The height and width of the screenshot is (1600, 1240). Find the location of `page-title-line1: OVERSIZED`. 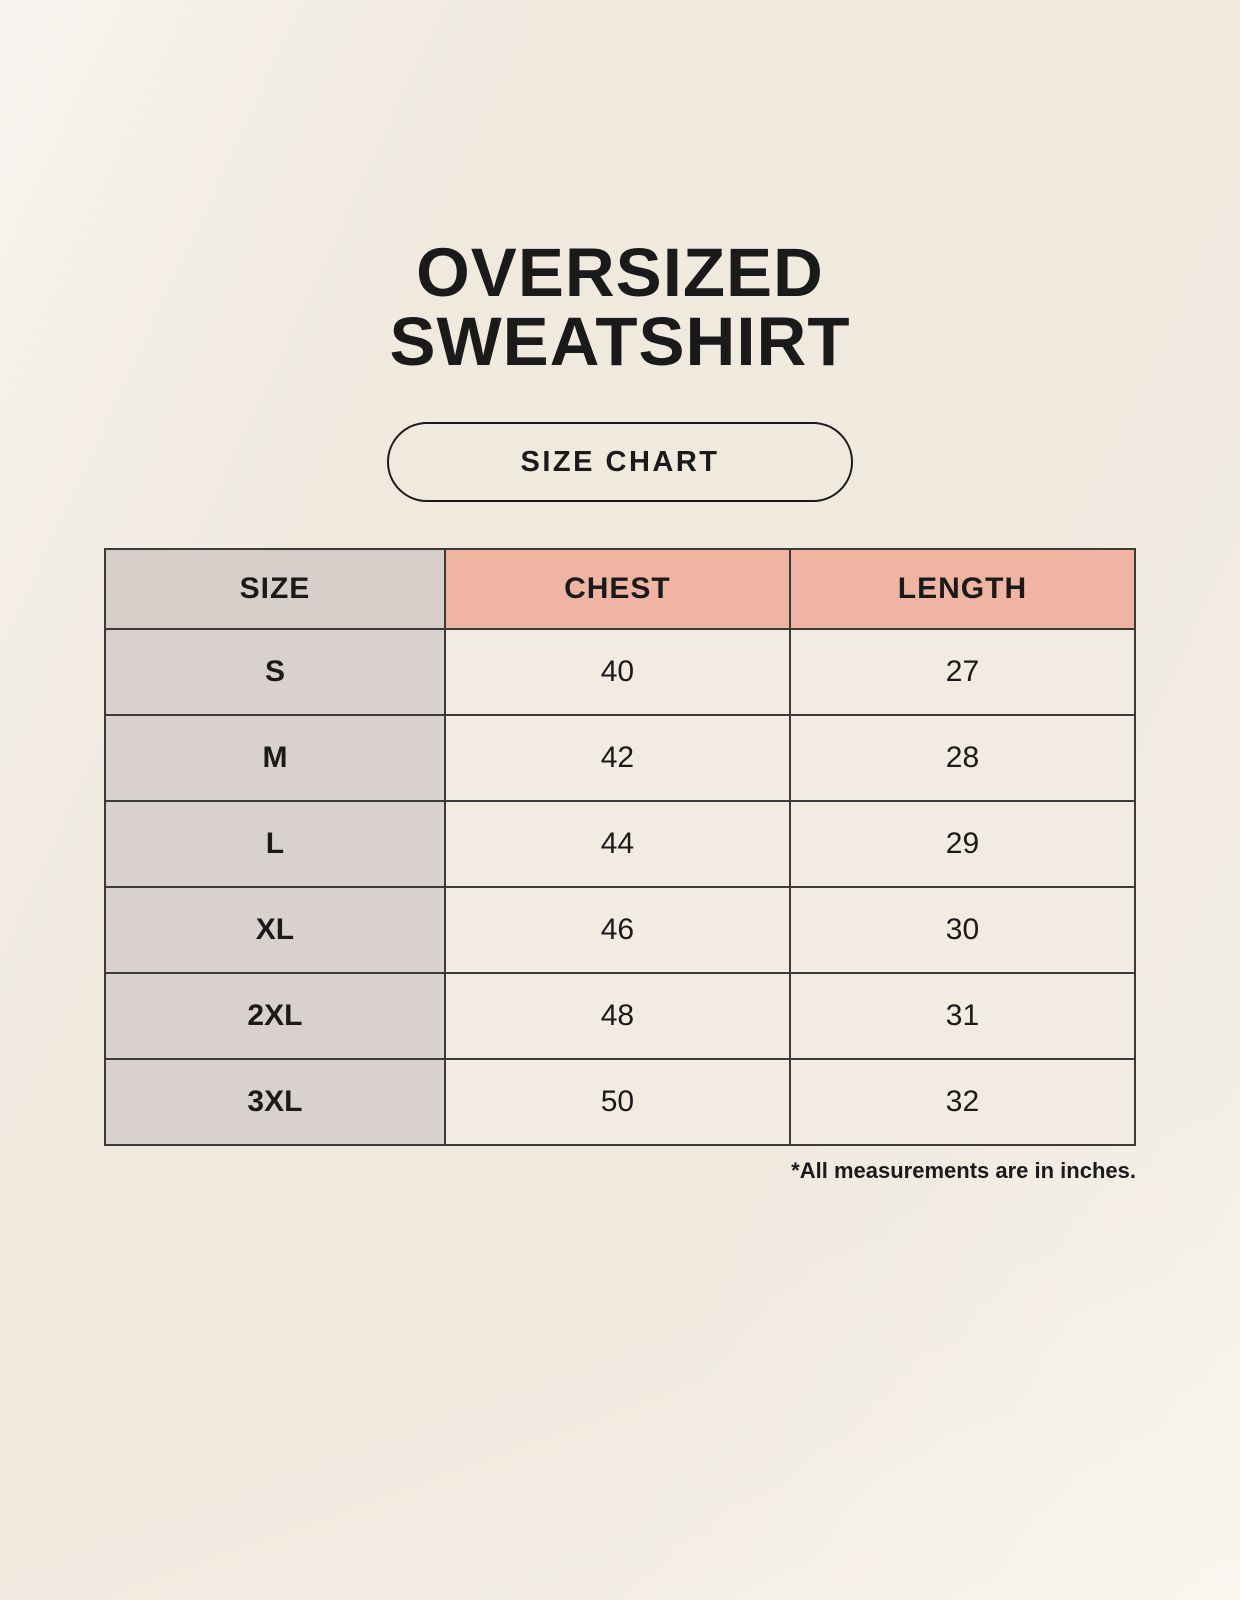

page-title-line1: OVERSIZED is located at coordinates (620, 272).